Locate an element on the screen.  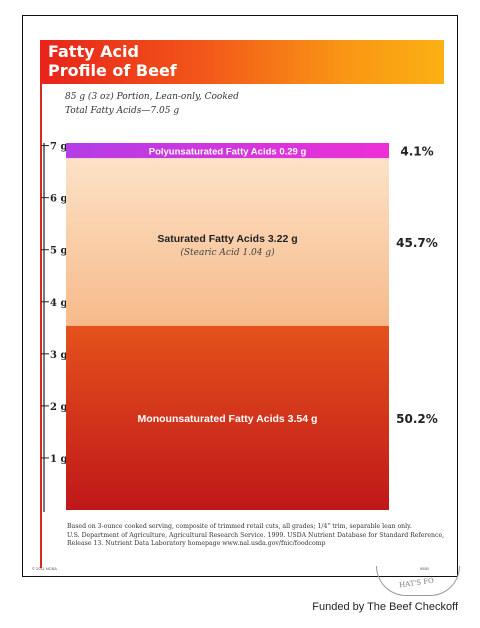
y-tick-label: 4 g is located at coordinates (58, 303).